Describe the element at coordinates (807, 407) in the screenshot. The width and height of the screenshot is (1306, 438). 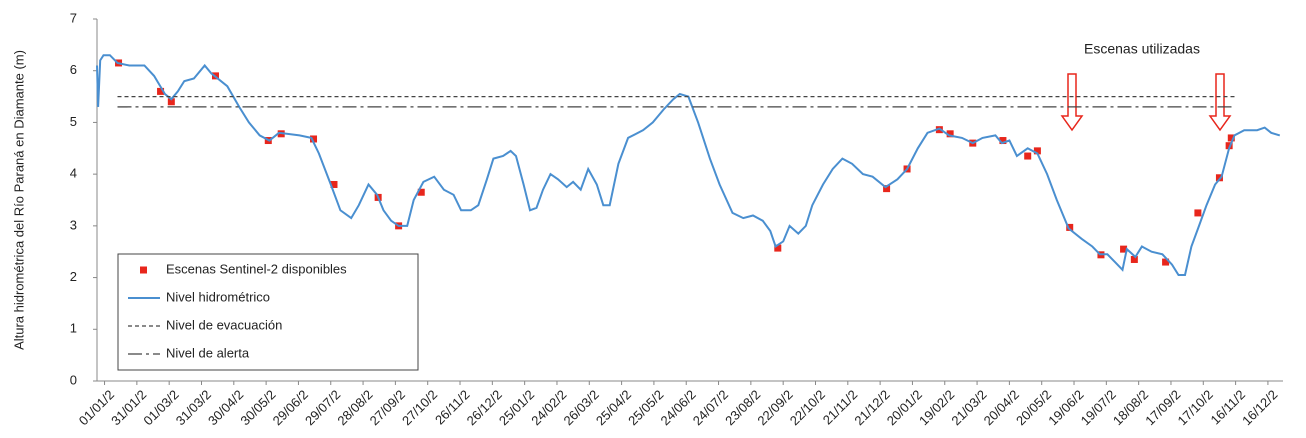
I see `x-tick-label: 22/10/2` at that location.